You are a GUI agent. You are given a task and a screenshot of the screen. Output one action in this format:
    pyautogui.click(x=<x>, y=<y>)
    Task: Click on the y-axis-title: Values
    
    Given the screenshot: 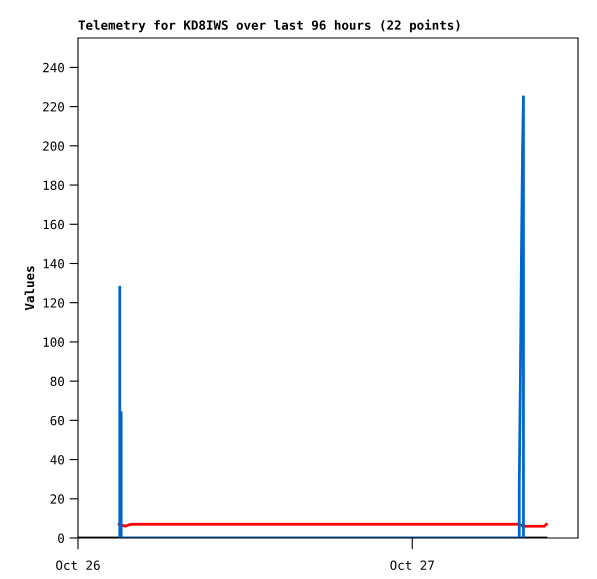 What is the action you would take?
    pyautogui.click(x=29, y=288)
    